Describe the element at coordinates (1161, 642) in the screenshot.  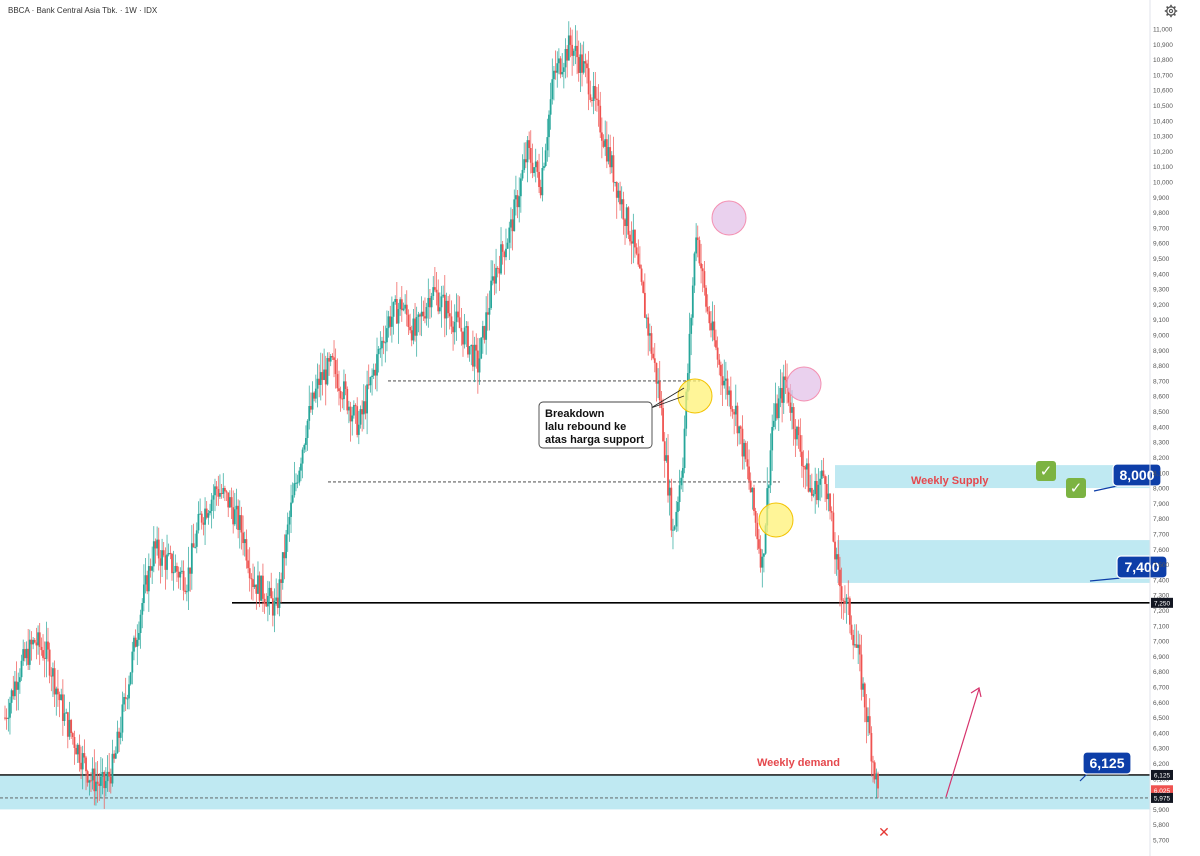
I see `price-tick-label: 7,000` at that location.